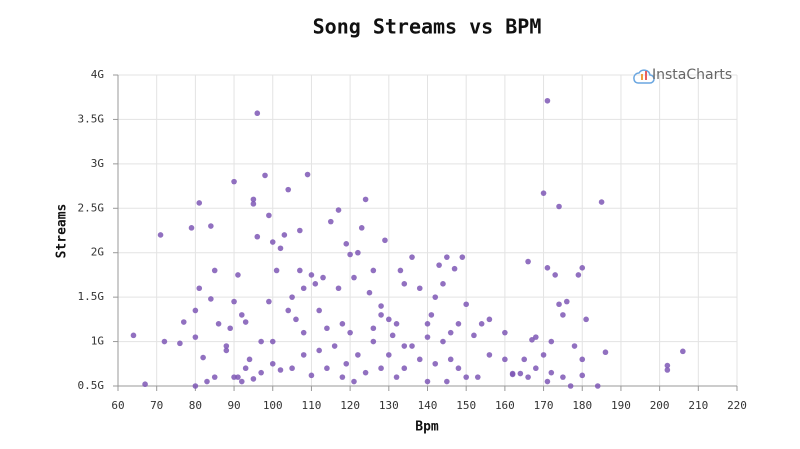  What do you see at coordinates (195, 405) in the screenshot?
I see `x-tick-label: 80` at bounding box center [195, 405].